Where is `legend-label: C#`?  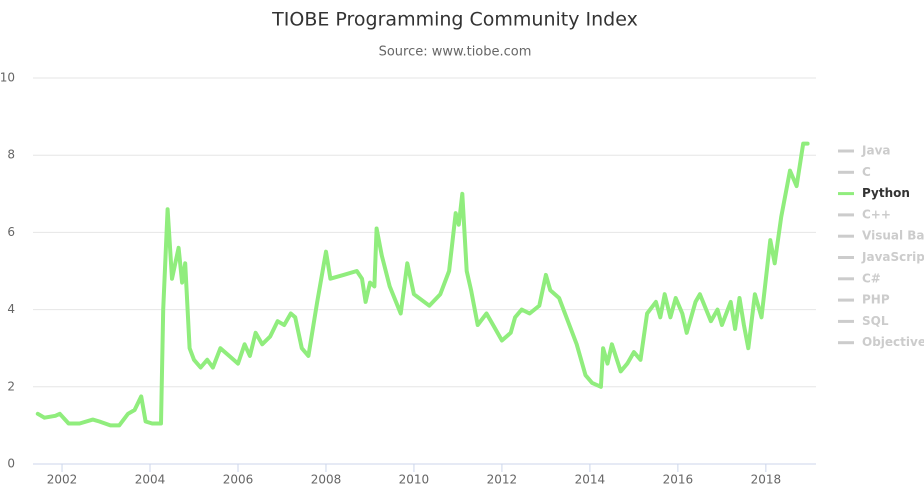 legend-label: C# is located at coordinates (871, 278).